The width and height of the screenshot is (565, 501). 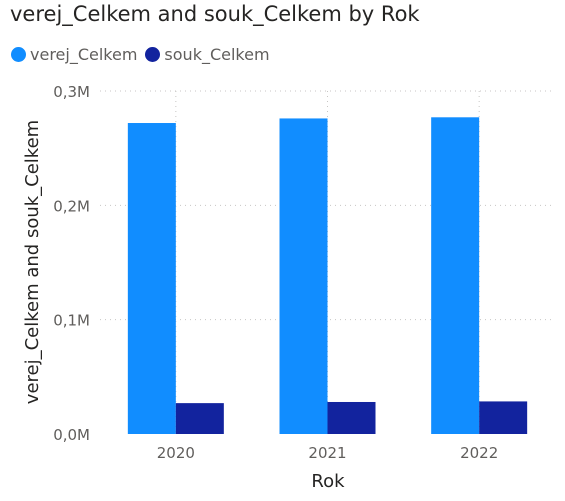 What do you see at coordinates (71, 435) in the screenshot?
I see `y-tick-label: 0,0M` at bounding box center [71, 435].